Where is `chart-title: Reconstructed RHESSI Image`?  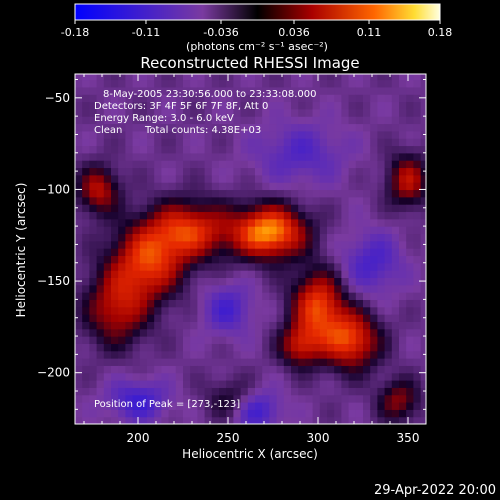
chart-title: Reconstructed RHESSI Image is located at coordinates (249, 63).